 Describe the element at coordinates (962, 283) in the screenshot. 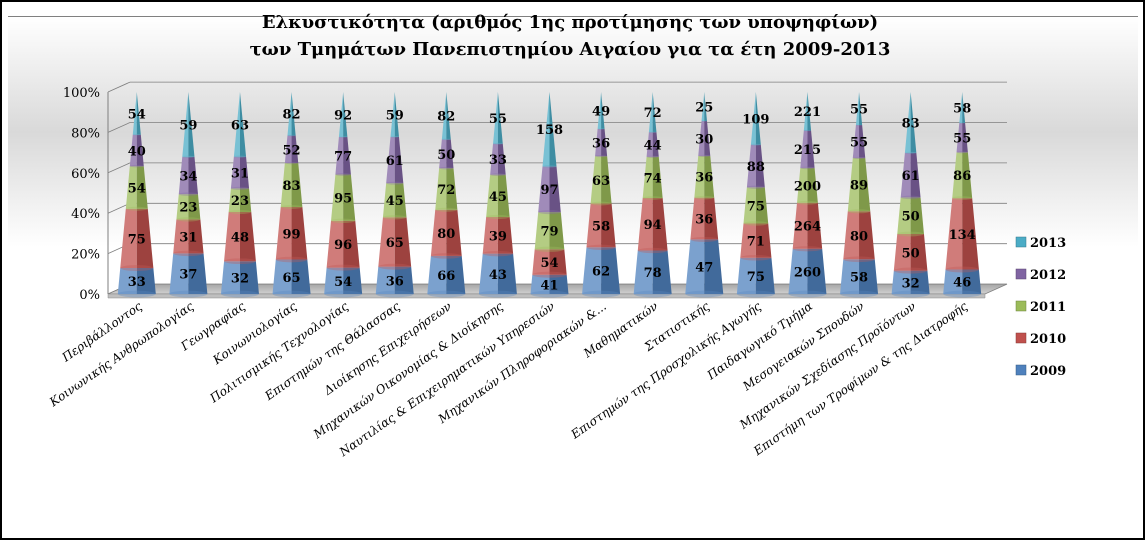

I see `data-label: 46` at that location.